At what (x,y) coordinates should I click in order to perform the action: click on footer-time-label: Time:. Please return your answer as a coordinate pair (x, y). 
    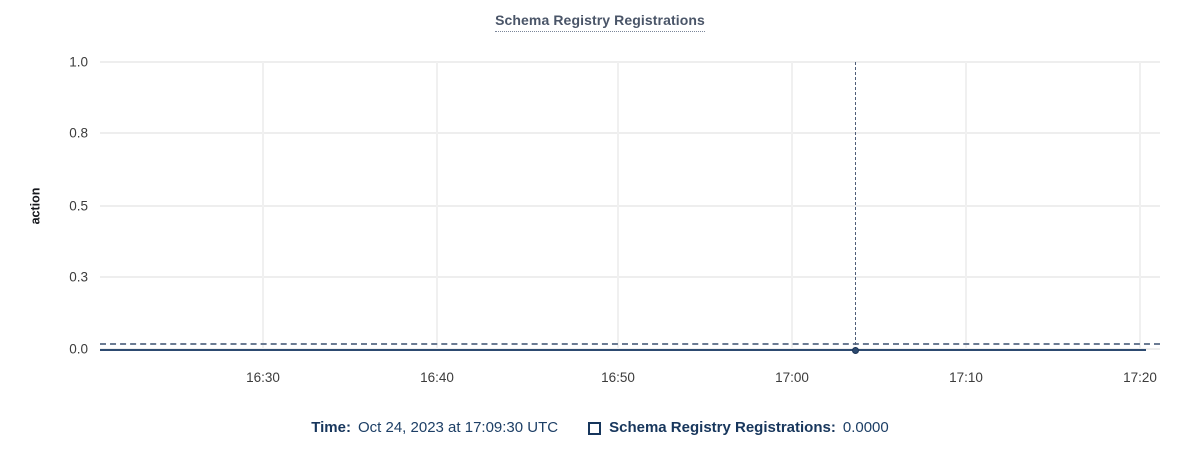
    Looking at the image, I should click on (331, 427).